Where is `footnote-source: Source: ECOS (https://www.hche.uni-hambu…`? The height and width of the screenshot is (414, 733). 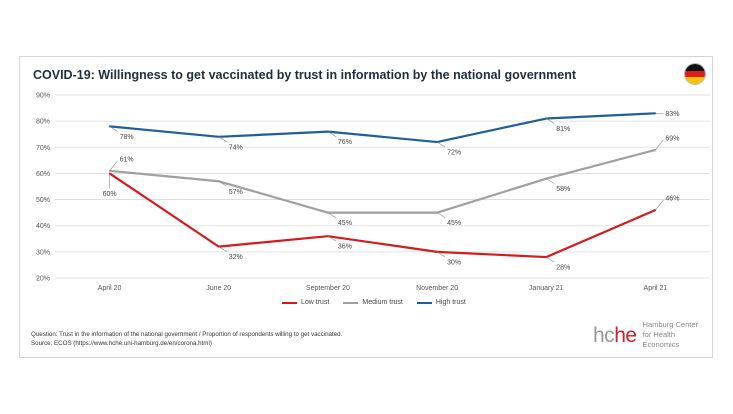 footnote-source: Source: ECOS (https://www.hche.uni-hambu… is located at coordinates (121, 343).